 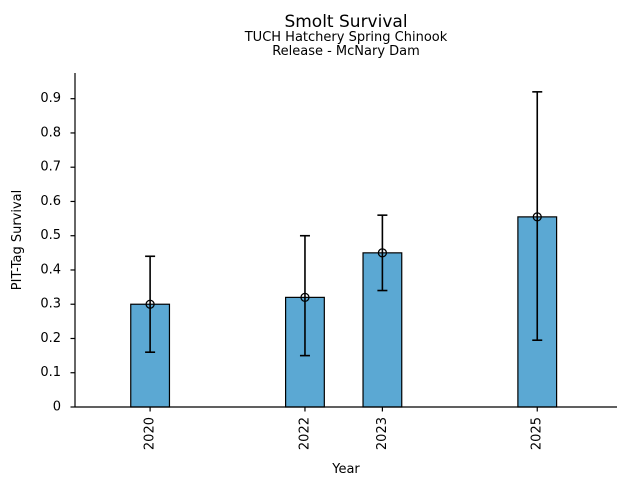 What do you see at coordinates (150, 304) in the screenshot?
I see `open-circle-marker-2020` at bounding box center [150, 304].